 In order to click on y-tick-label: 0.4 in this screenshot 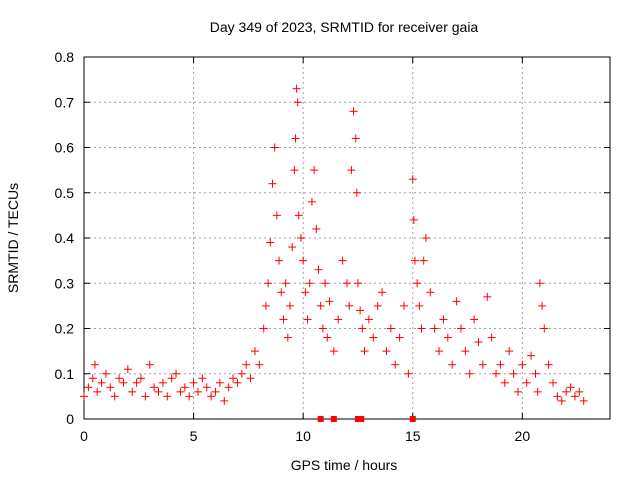, I will do `click(65, 238)`.